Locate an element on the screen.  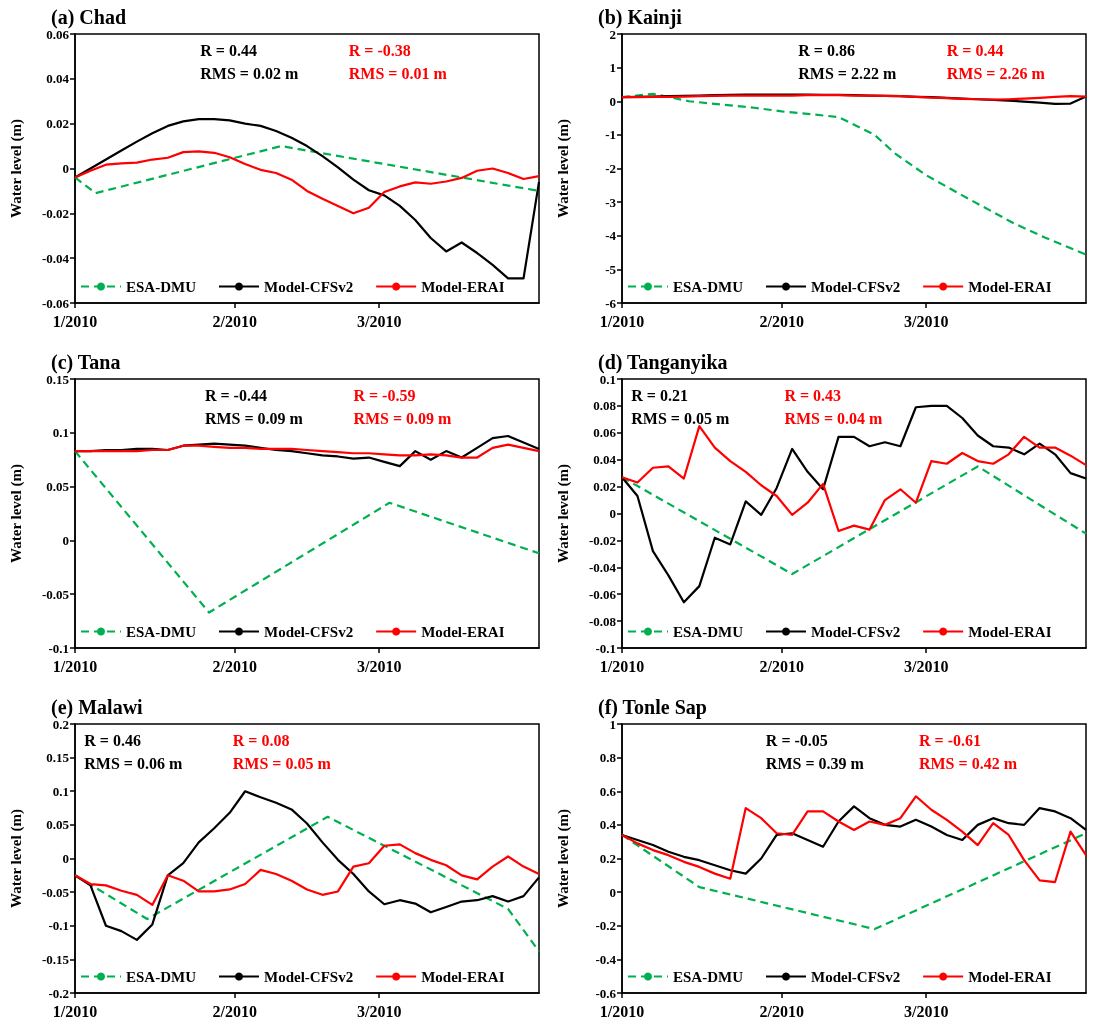
y-tick-label: 0.2 is located at coordinates (607, 858).